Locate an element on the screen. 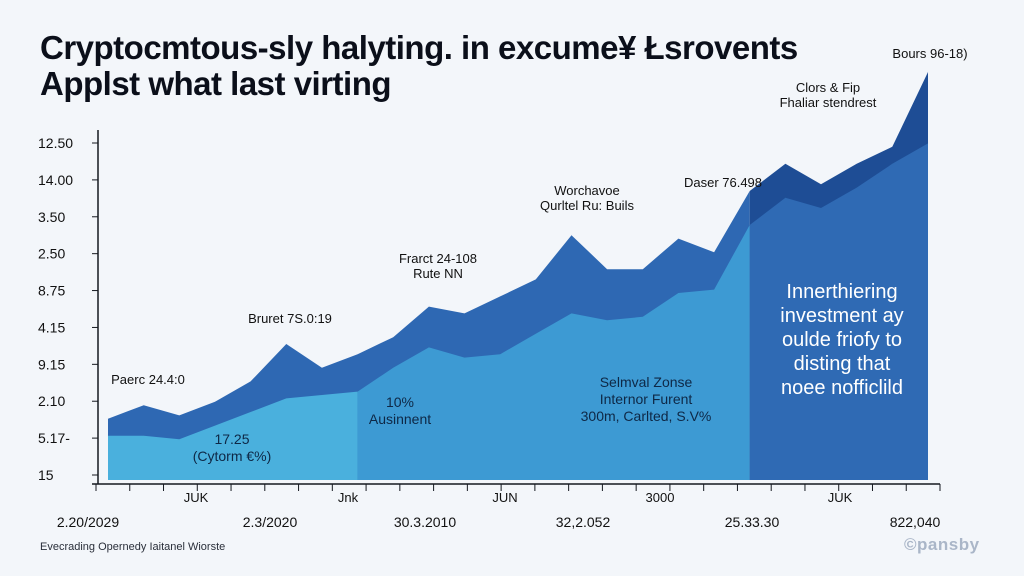 The width and height of the screenshot is (1024, 576). annotation-4-line1: Daser 76.498 is located at coordinates (723, 182).